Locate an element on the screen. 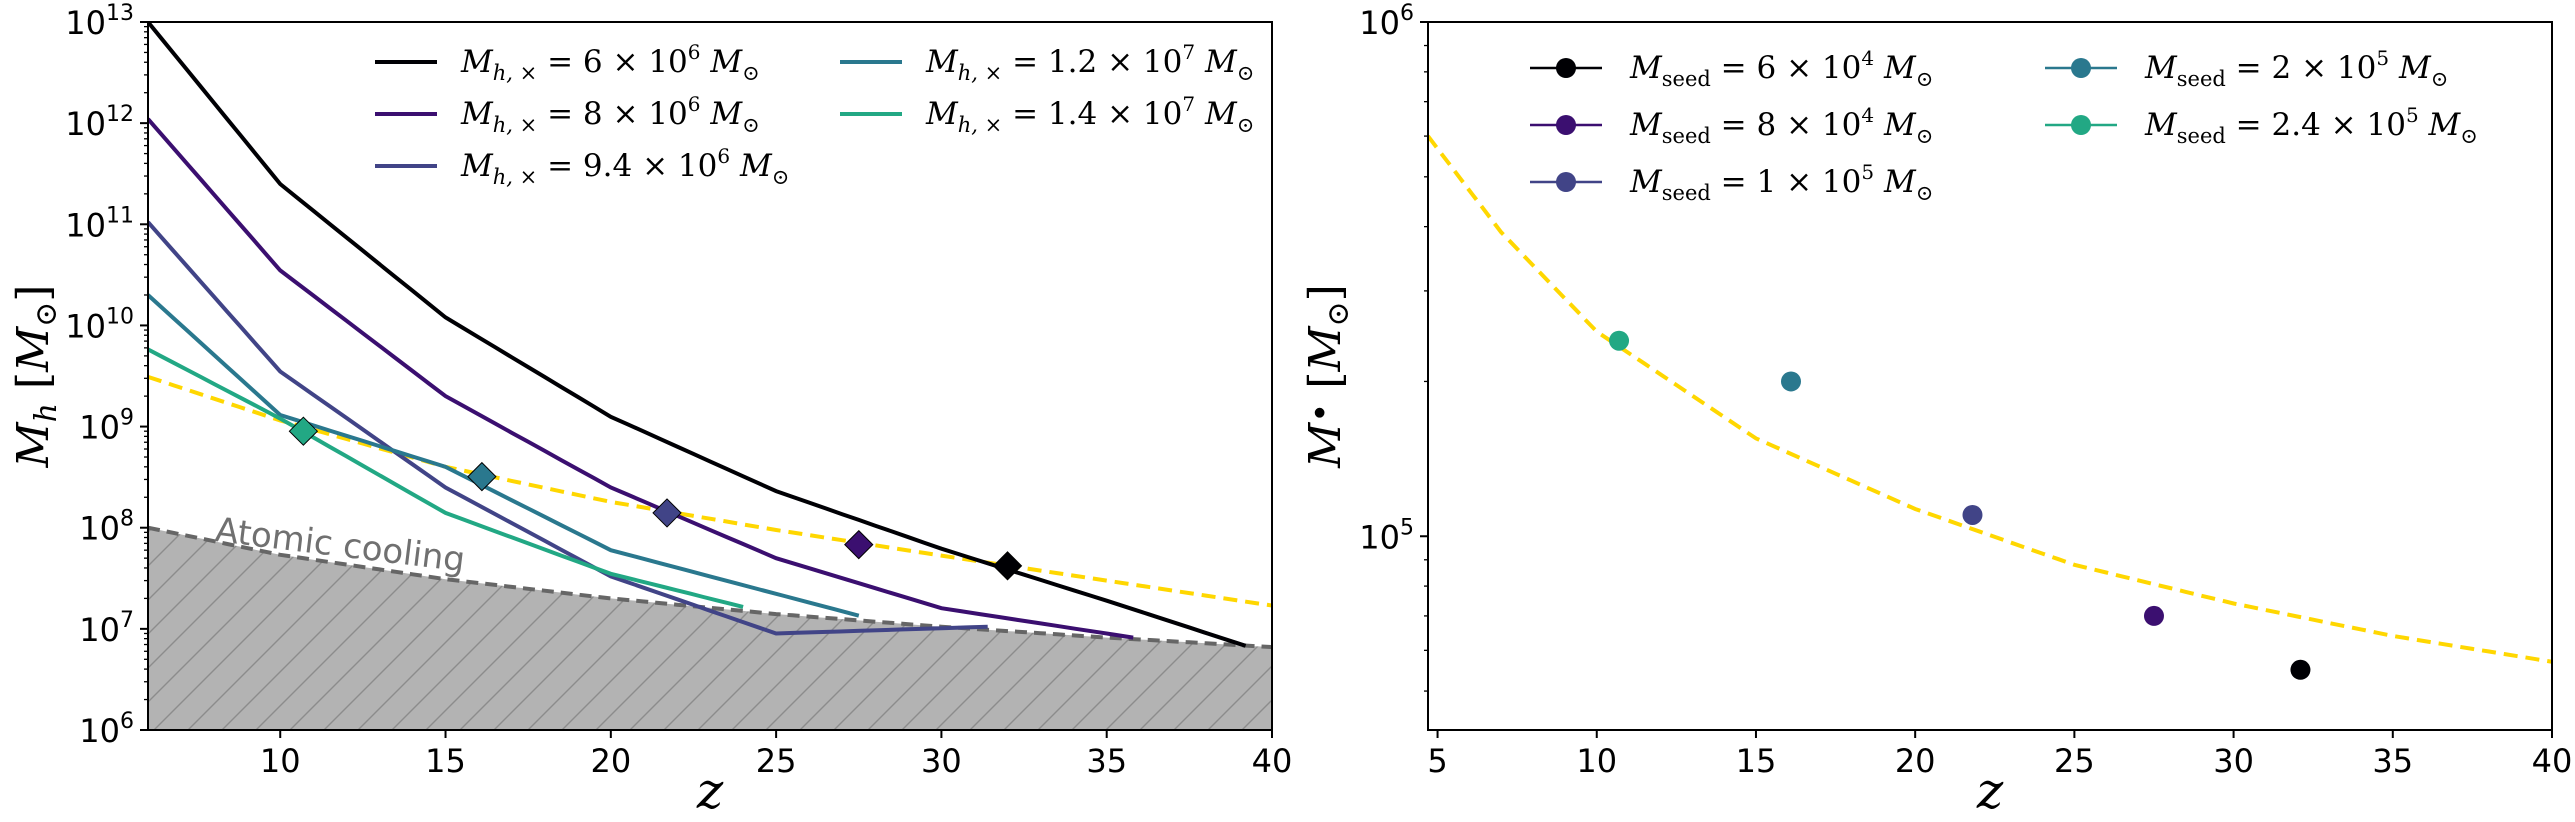 This screenshot has width=2575, height=822. svg-text: Mh [M⊙] is located at coordinates (36, 377).